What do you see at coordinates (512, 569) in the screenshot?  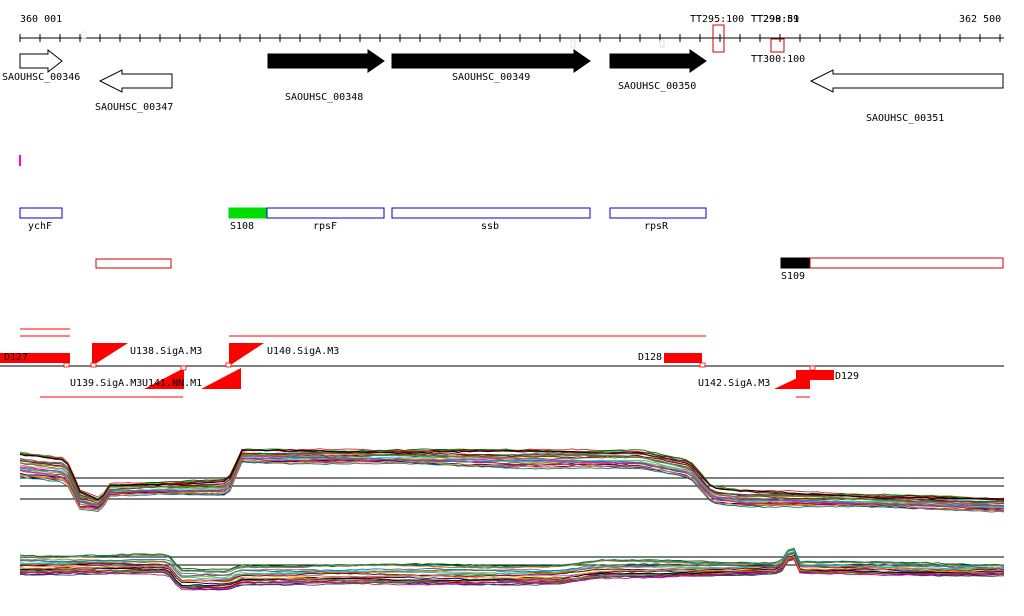 I see `expression-track-reverse` at bounding box center [512, 569].